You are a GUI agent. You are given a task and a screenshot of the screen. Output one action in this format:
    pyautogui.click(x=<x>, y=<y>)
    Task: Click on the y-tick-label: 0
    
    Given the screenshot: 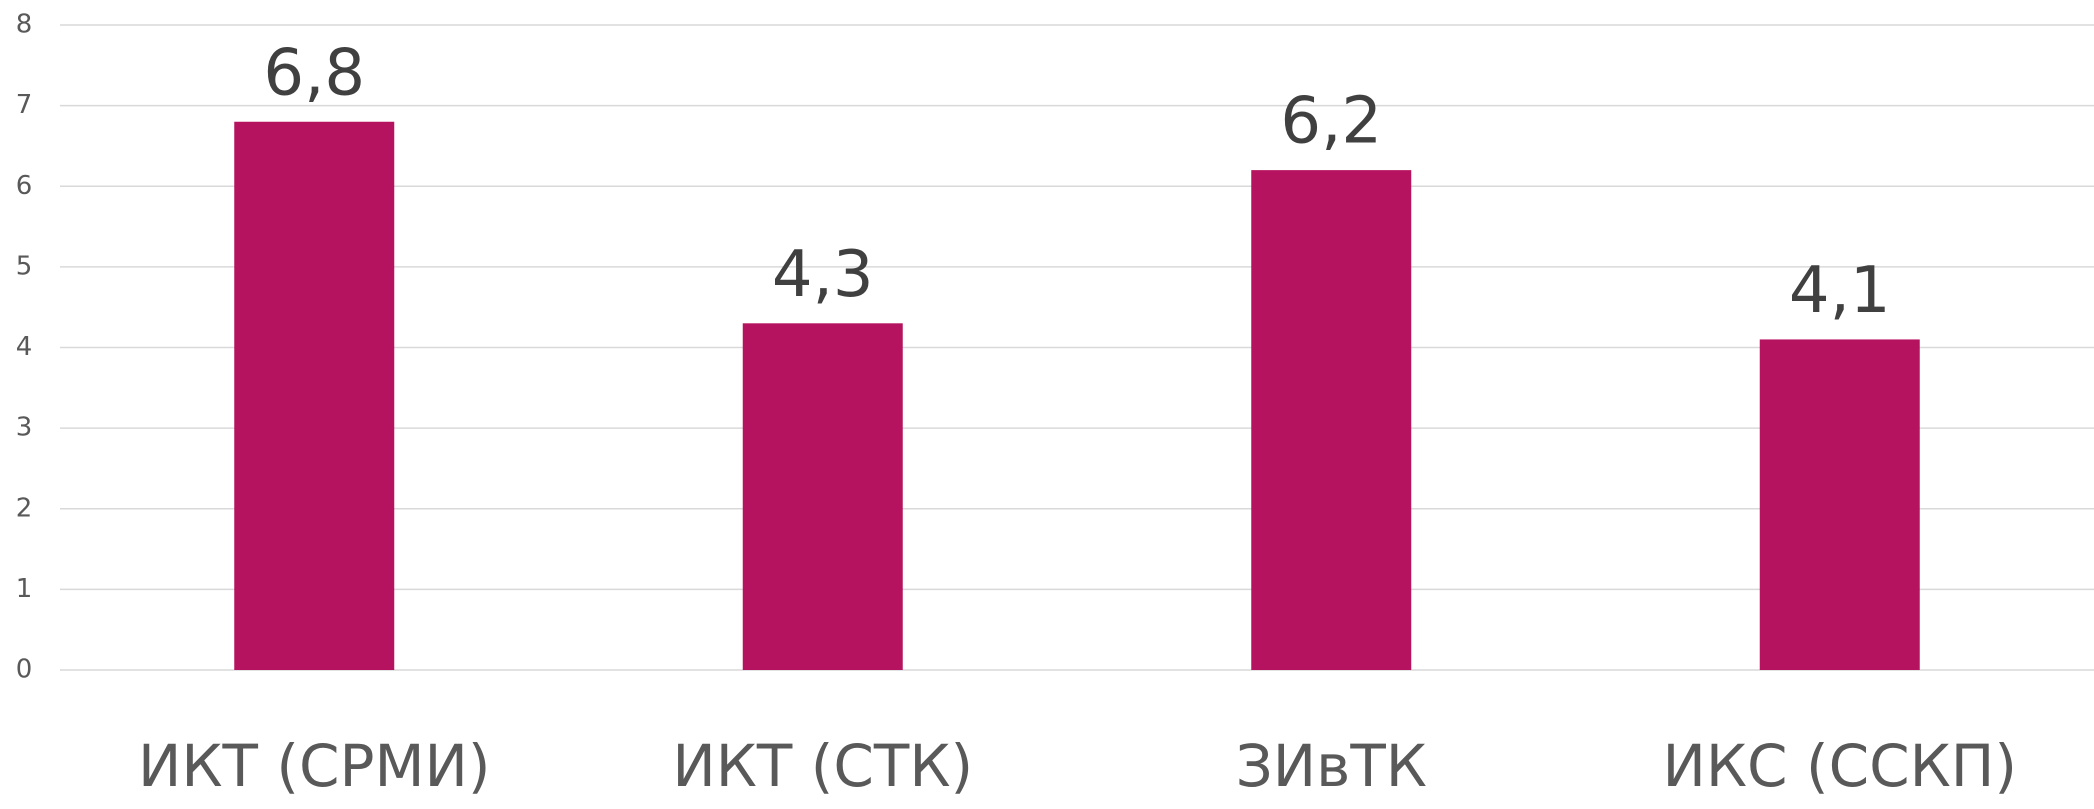 What is the action you would take?
    pyautogui.click(x=24, y=670)
    